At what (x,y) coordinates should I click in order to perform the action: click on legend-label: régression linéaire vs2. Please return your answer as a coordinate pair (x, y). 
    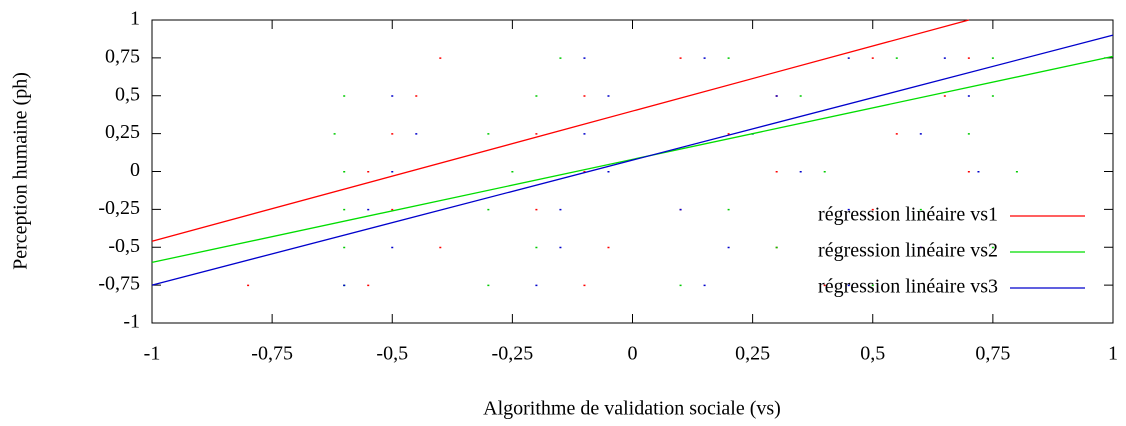
    Looking at the image, I should click on (908, 251).